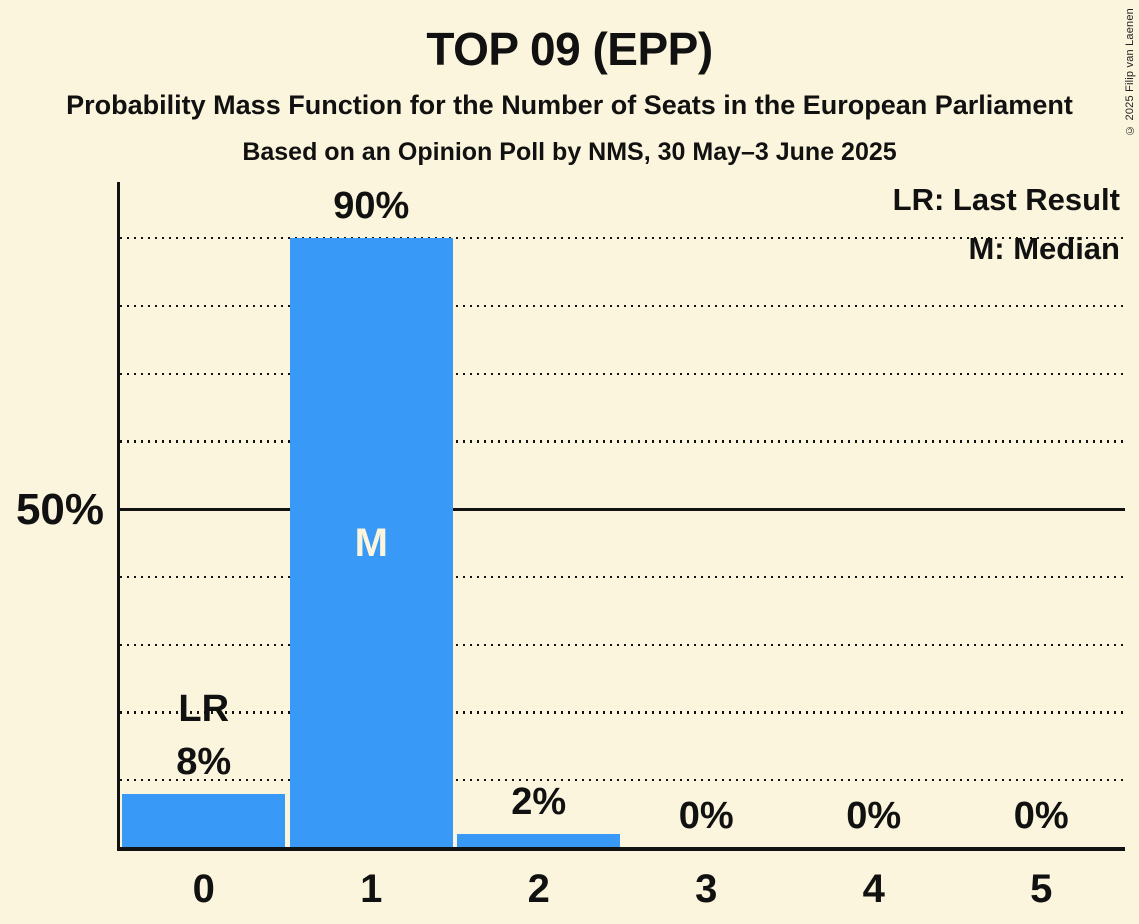  I want to click on gridline-50-percent-solid, so click(622, 509).